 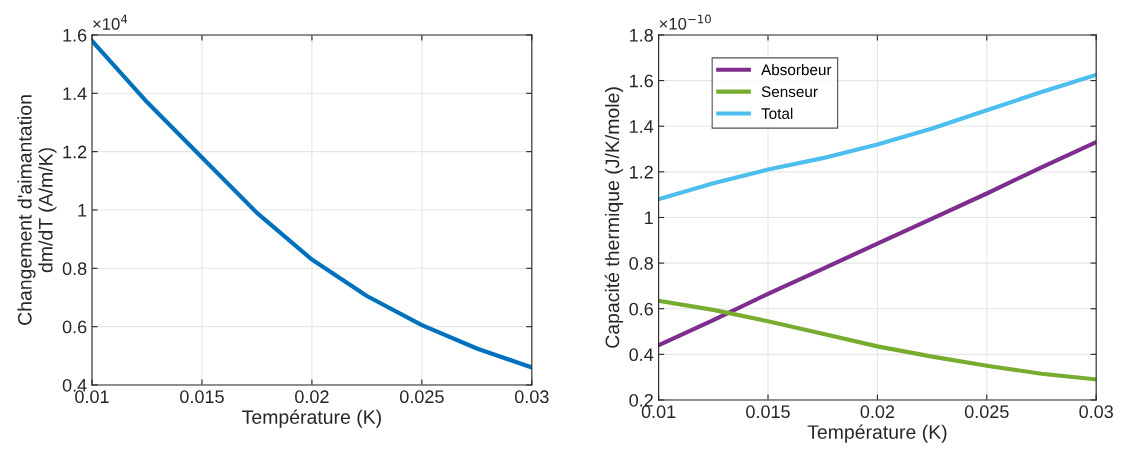 What do you see at coordinates (641, 400) in the screenshot?
I see `y-tick-label: 0.2` at bounding box center [641, 400].